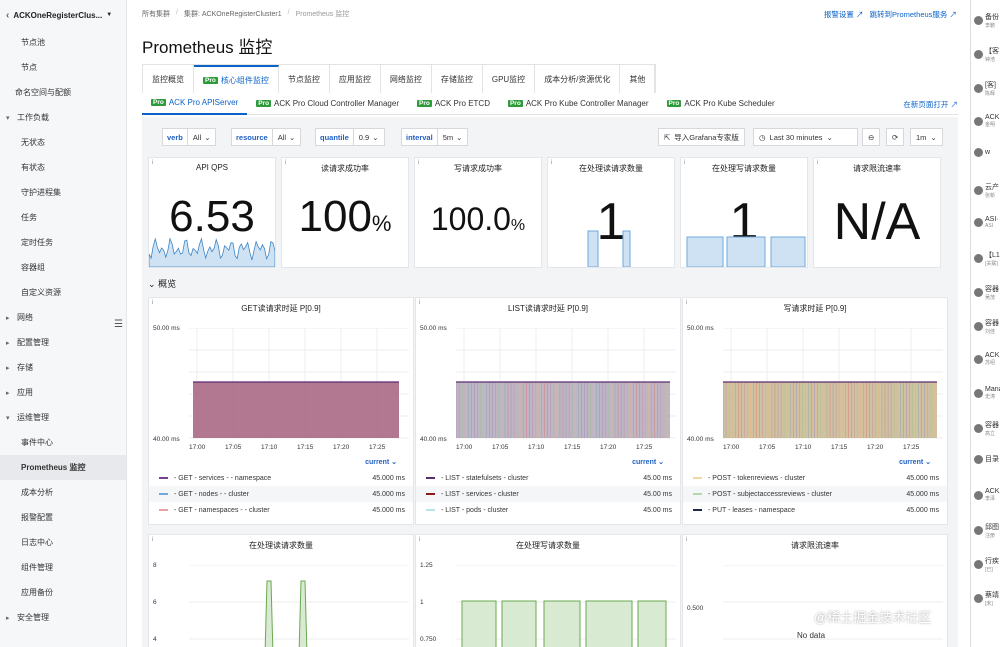  Describe the element at coordinates (987, 393) in the screenshot. I see `chat-list-item: Mana史涛` at that location.